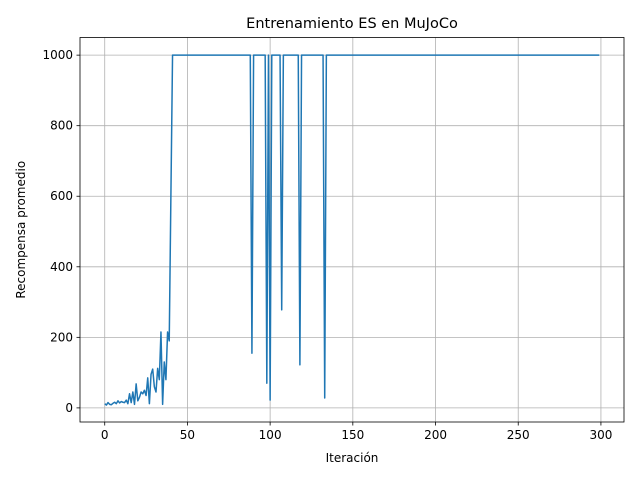 Image resolution: width=640 pixels, height=484 pixels. What do you see at coordinates (270, 435) in the screenshot?
I see `x-tick-label: 100` at bounding box center [270, 435].